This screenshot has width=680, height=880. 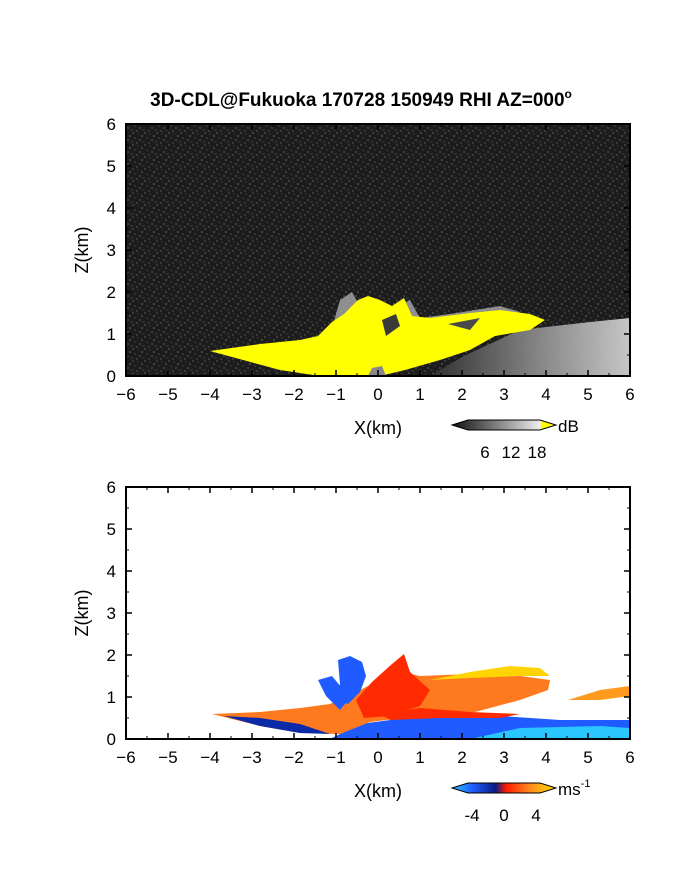 I want to click on reflectivity-strong-echo-region, so click(x=377, y=336).